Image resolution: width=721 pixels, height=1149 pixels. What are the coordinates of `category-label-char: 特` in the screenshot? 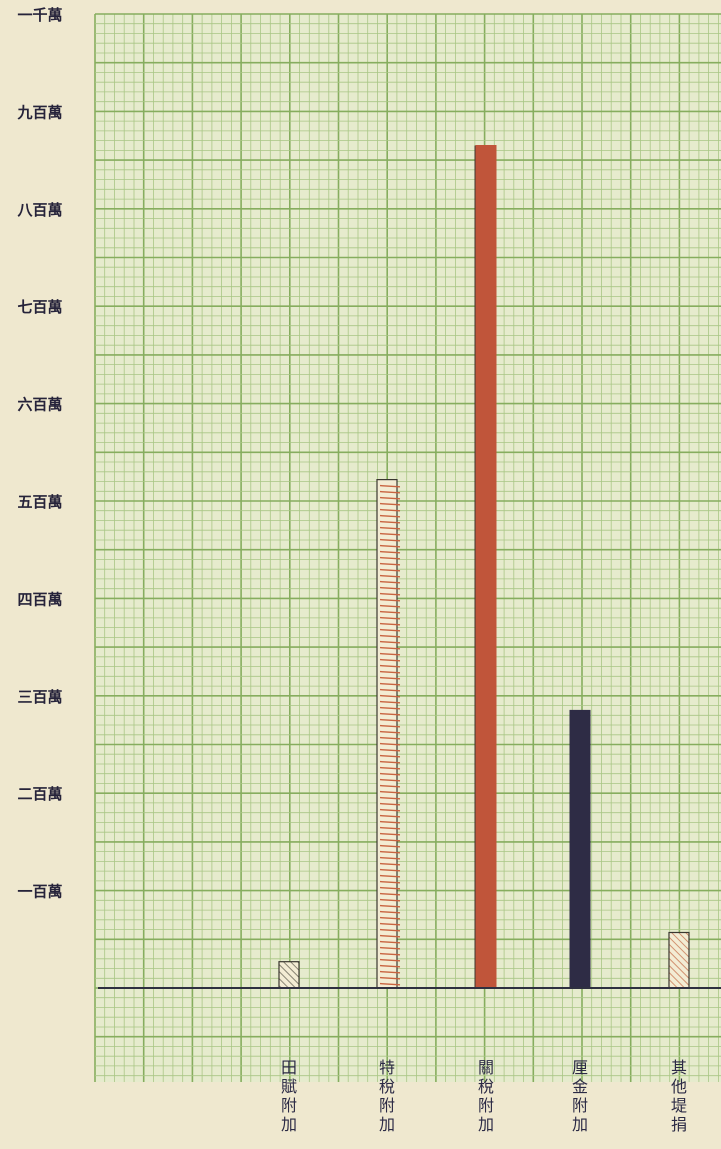 It's located at (387, 1067).